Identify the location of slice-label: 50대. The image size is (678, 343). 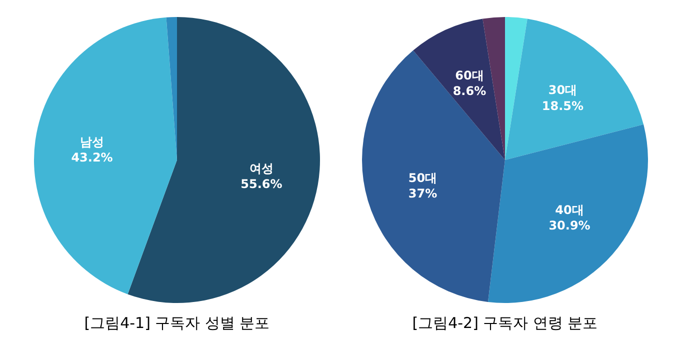
(423, 178).